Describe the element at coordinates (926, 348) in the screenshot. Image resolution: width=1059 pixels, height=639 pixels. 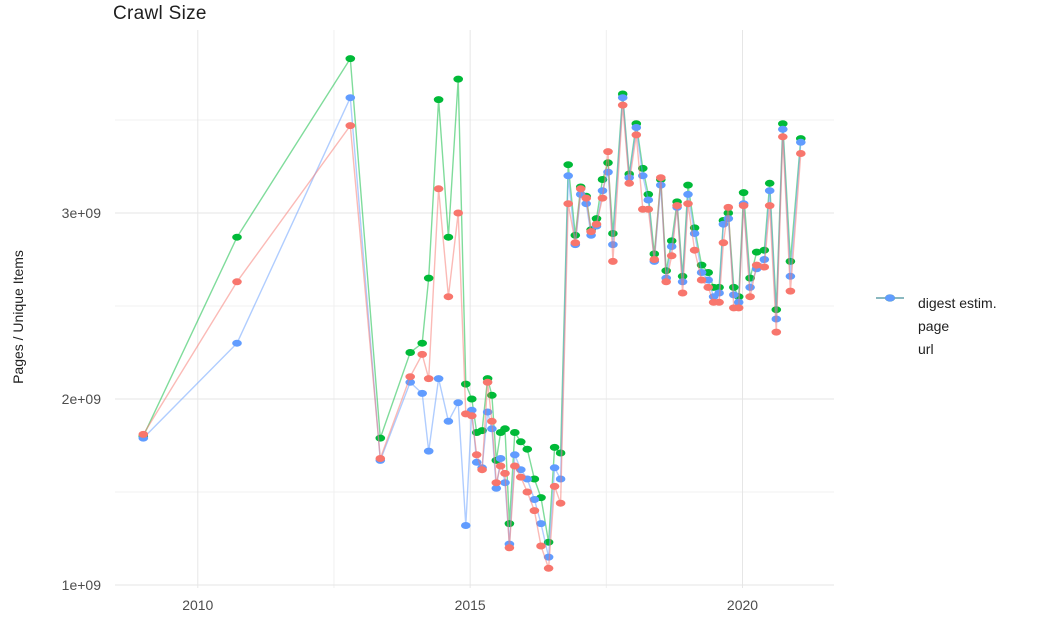
I see `legend-item-label: url` at that location.